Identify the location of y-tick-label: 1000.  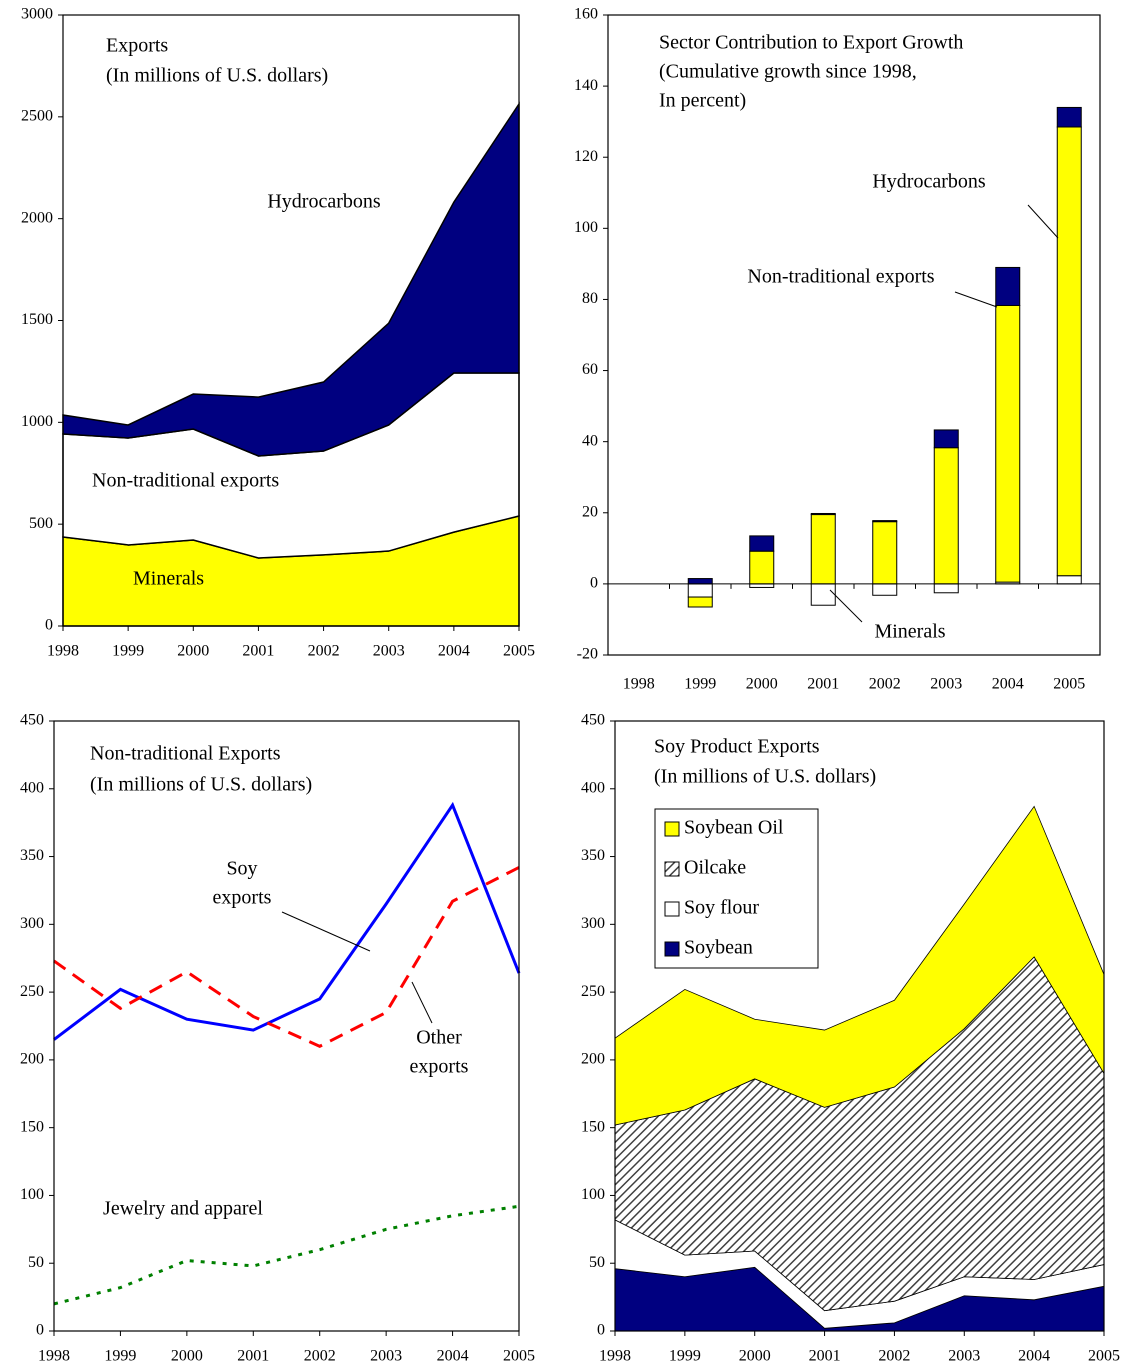
(37, 421).